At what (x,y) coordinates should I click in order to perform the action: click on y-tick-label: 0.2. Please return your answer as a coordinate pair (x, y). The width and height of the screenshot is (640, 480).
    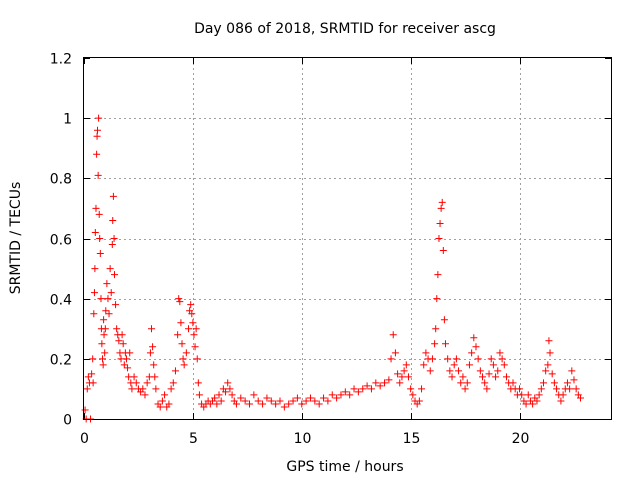
    Looking at the image, I should click on (61, 361).